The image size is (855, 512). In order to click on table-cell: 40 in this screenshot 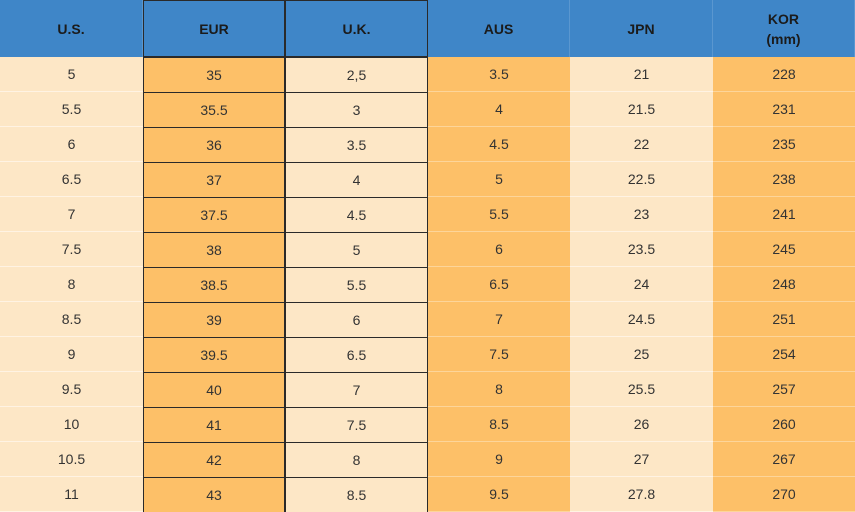, I will do `click(214, 390)`.